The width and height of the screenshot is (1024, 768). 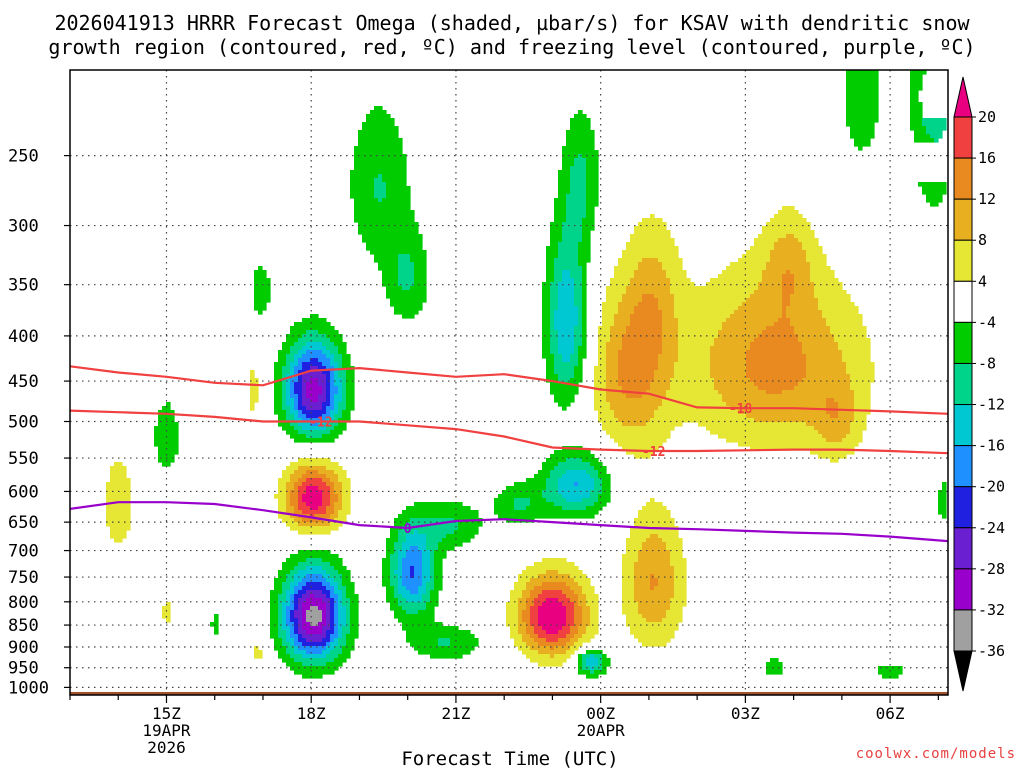 What do you see at coordinates (991, 569) in the screenshot?
I see `colorbar-label: -28` at bounding box center [991, 569].